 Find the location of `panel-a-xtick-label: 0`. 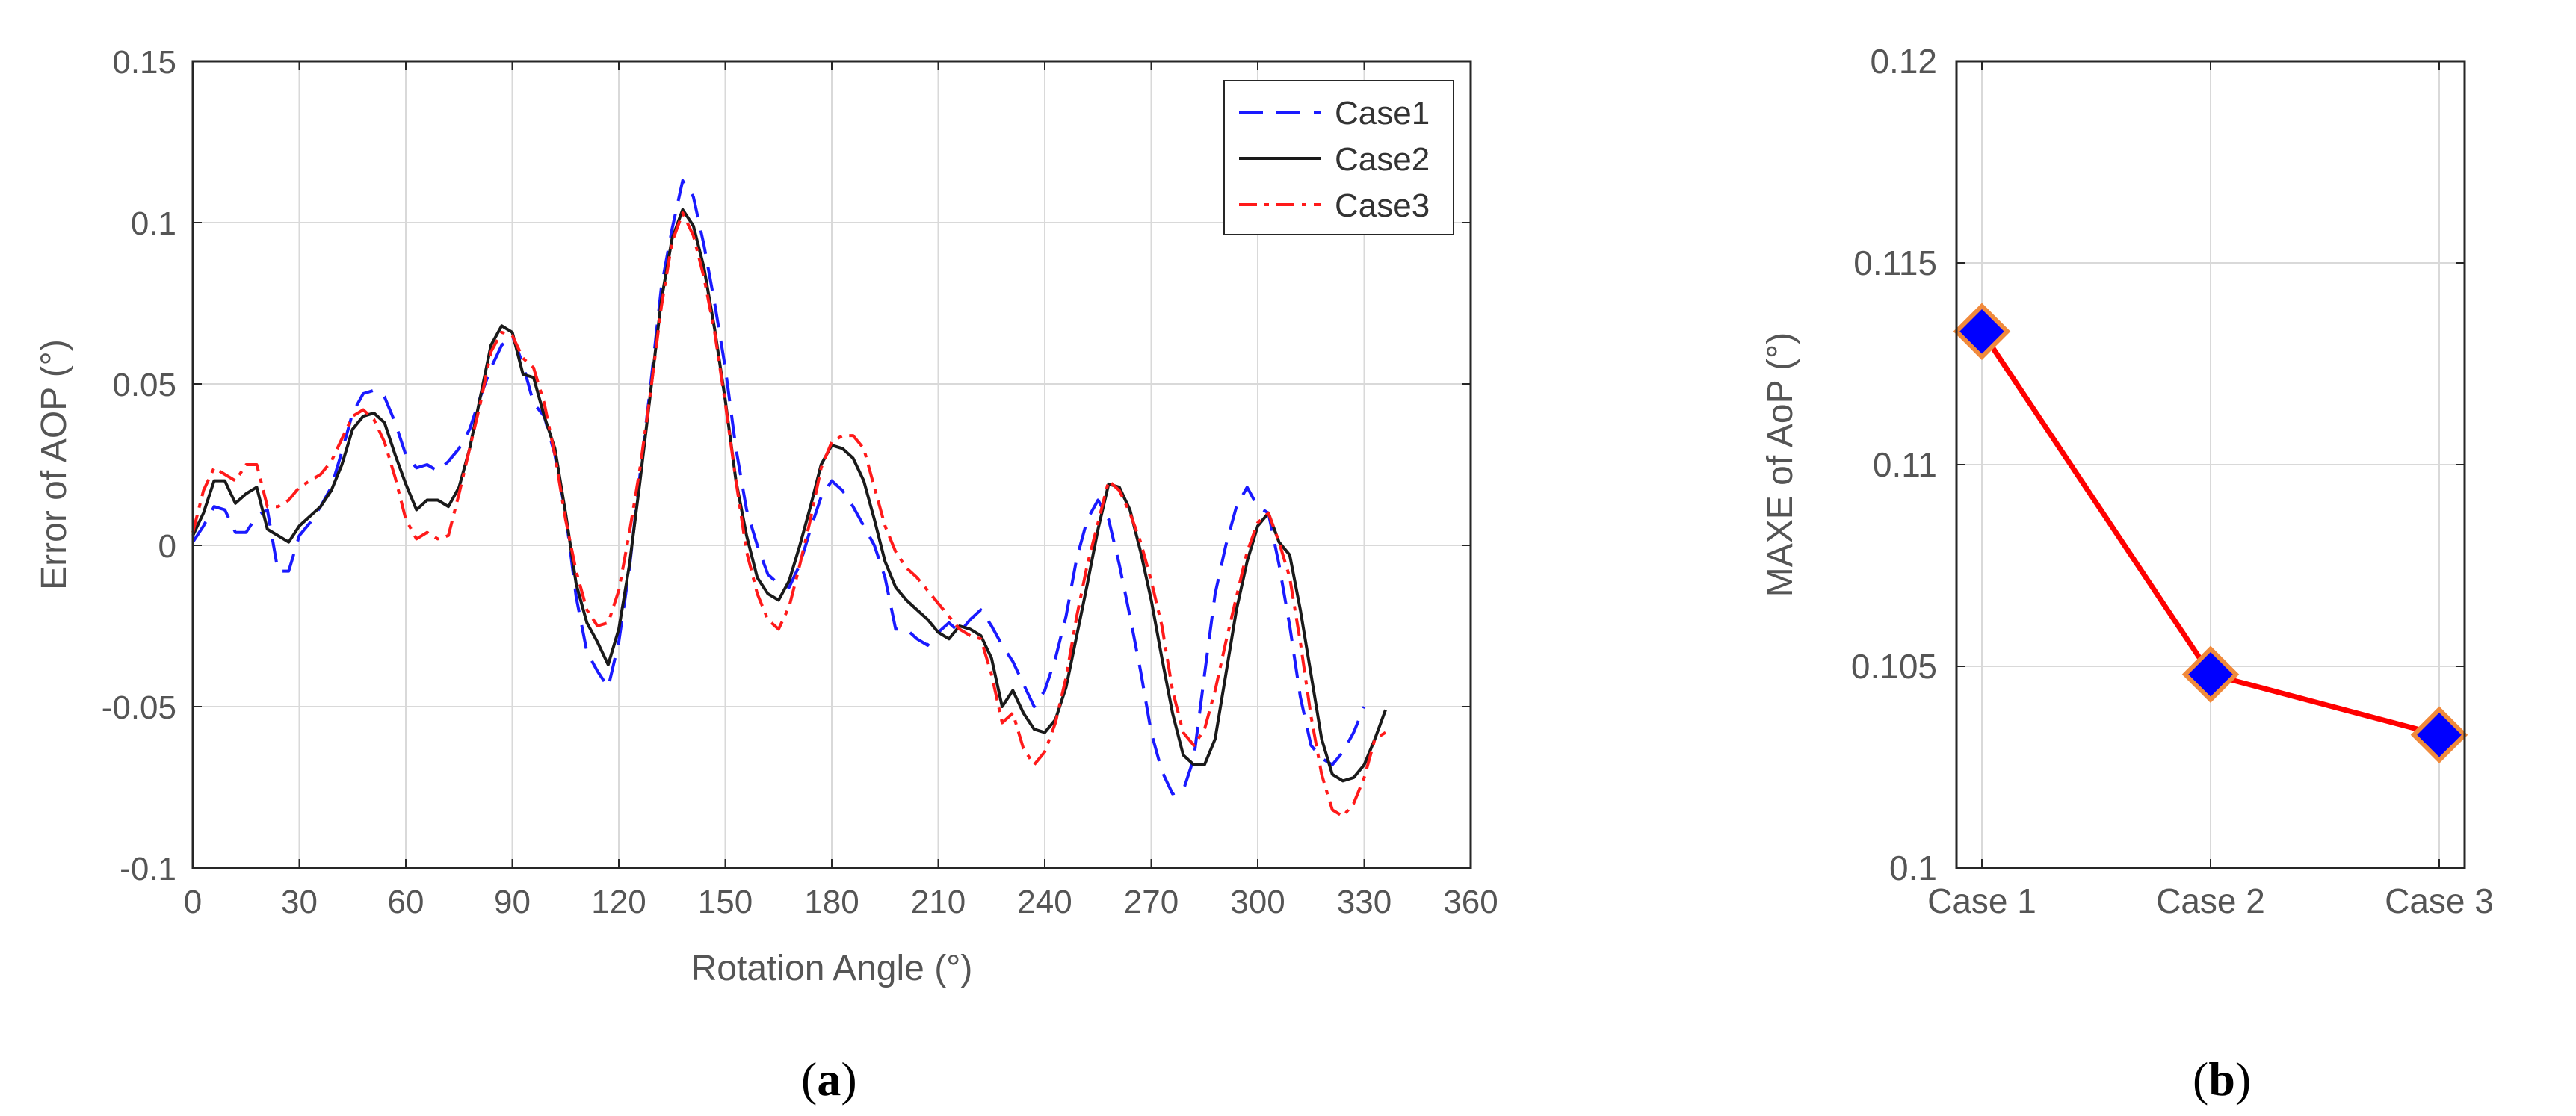

panel-a-xtick-label: 0 is located at coordinates (193, 902).